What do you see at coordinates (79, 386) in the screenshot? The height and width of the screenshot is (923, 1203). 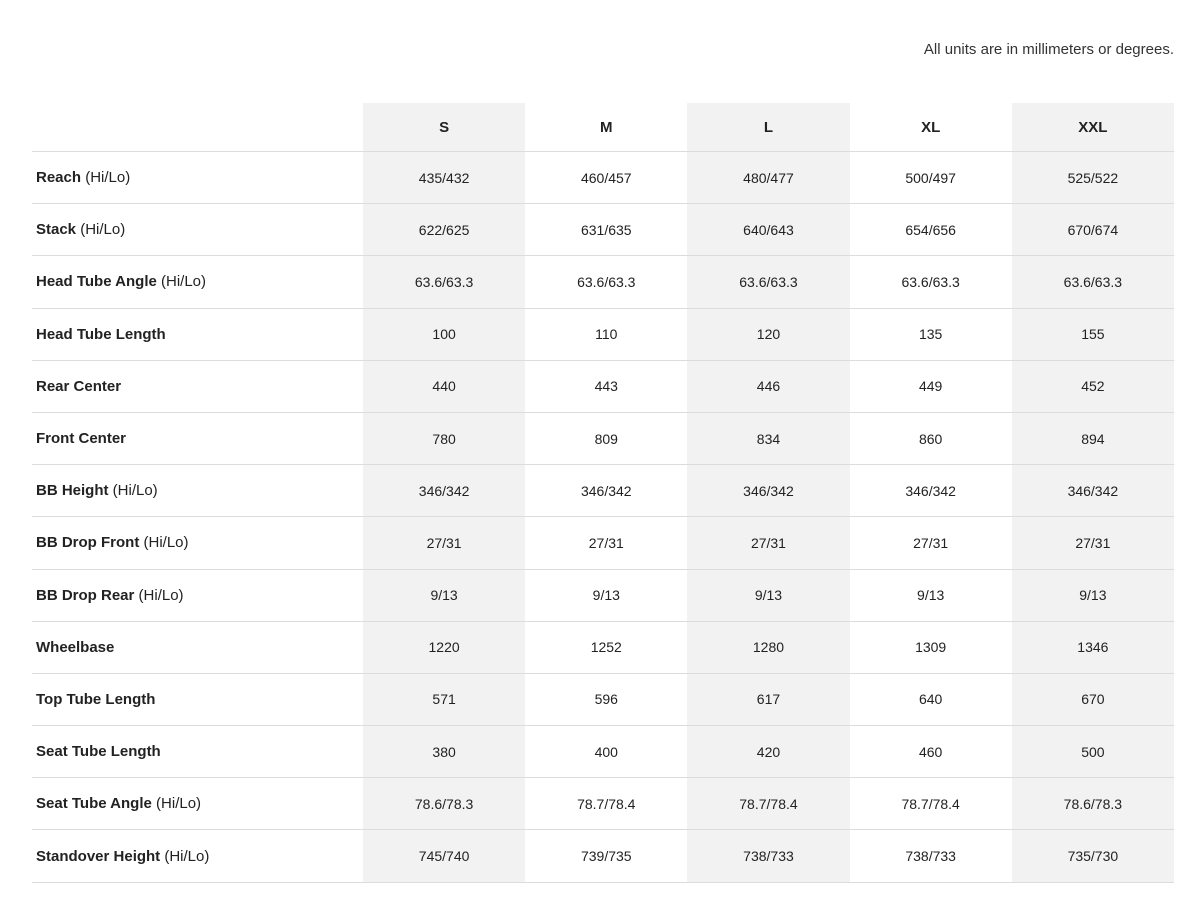 I see `measurement-name: Rear Center` at bounding box center [79, 386].